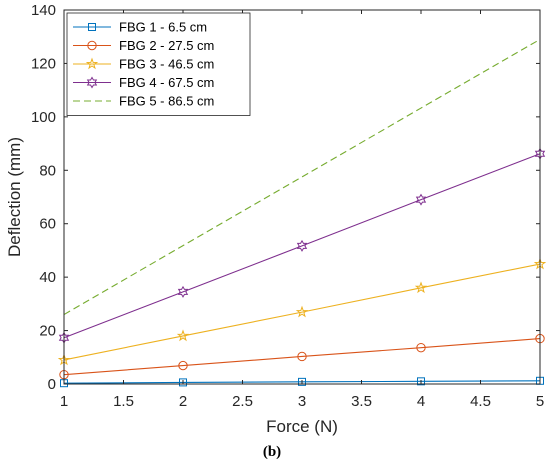 The width and height of the screenshot is (550, 465). Describe the element at coordinates (14, 197) in the screenshot. I see `y-axis-label: Deflection (mm)` at that location.